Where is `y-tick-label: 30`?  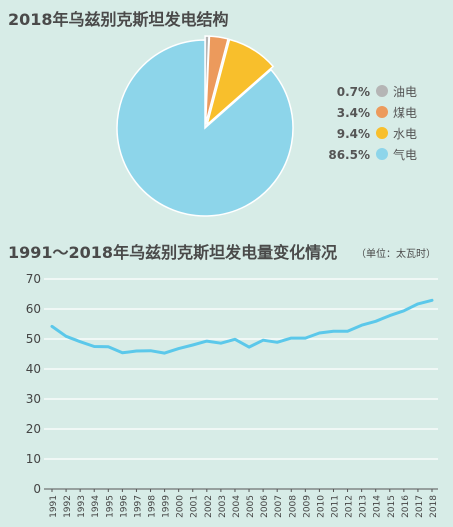 y-tick-label: 30 is located at coordinates (33, 399).